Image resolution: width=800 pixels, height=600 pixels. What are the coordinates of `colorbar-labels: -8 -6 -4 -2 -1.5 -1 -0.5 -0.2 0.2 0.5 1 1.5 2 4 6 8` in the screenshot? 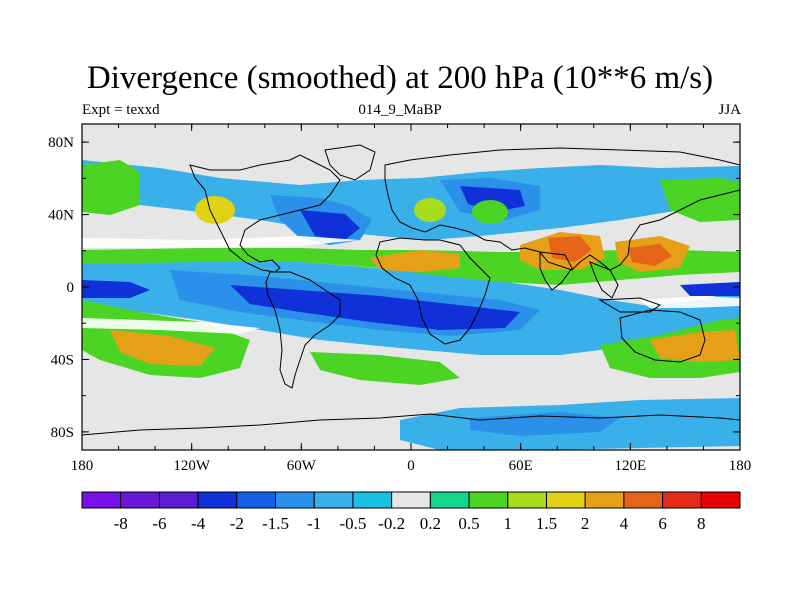 It's located at (410, 523).